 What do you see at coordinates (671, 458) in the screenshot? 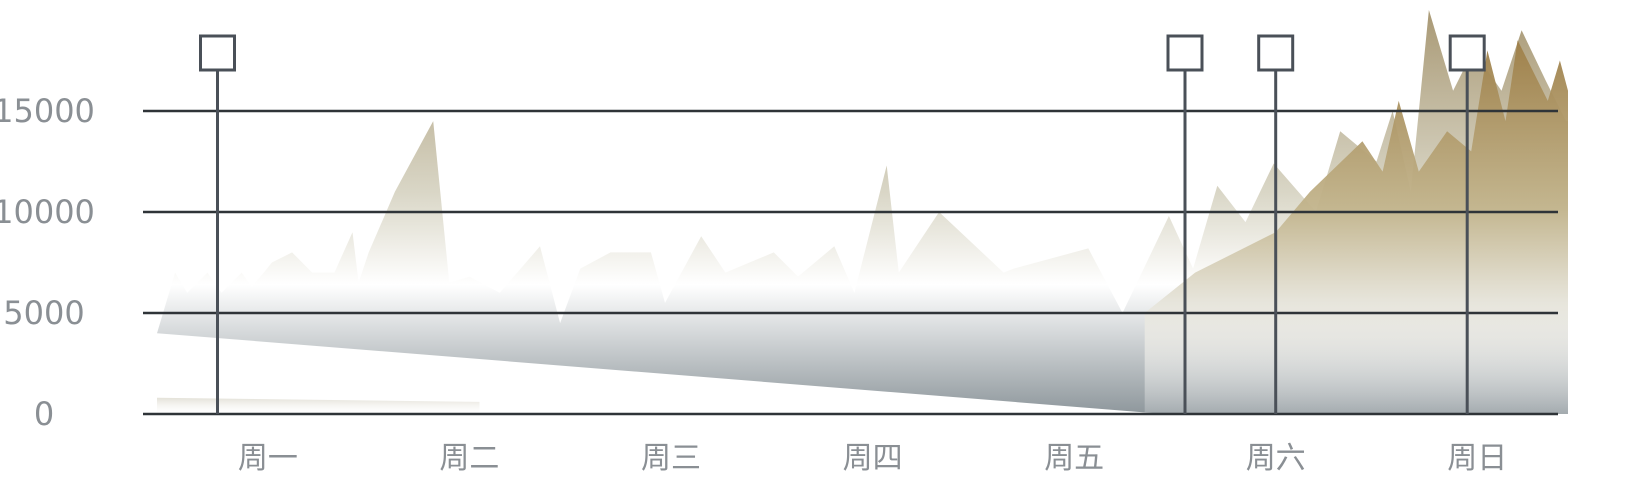
I see `x-category-label: 周三` at bounding box center [671, 458].